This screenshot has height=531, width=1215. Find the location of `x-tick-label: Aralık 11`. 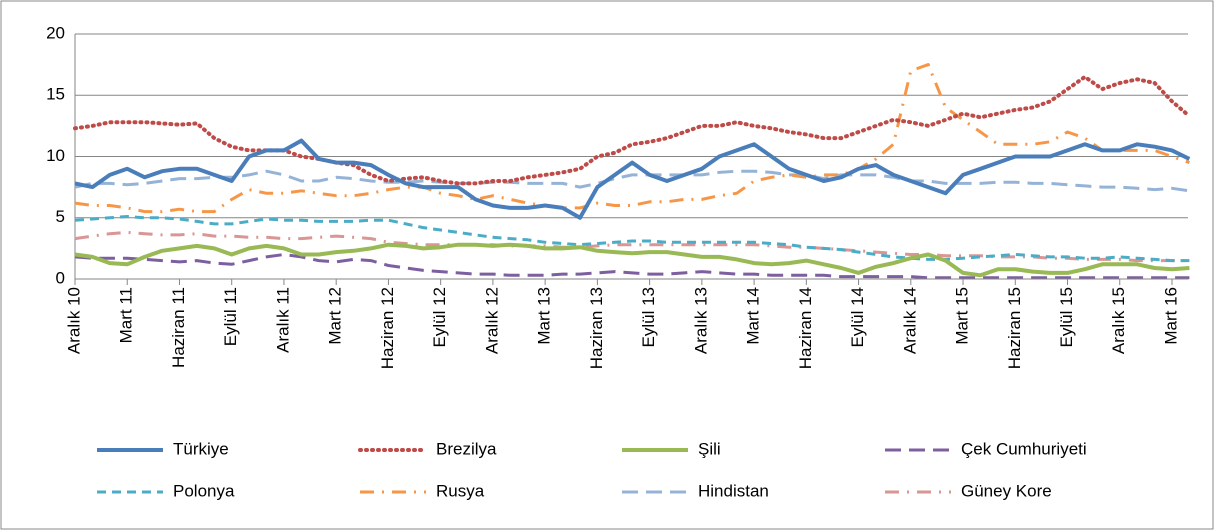

x-tick-label: Aralık 11 is located at coordinates (282, 320).